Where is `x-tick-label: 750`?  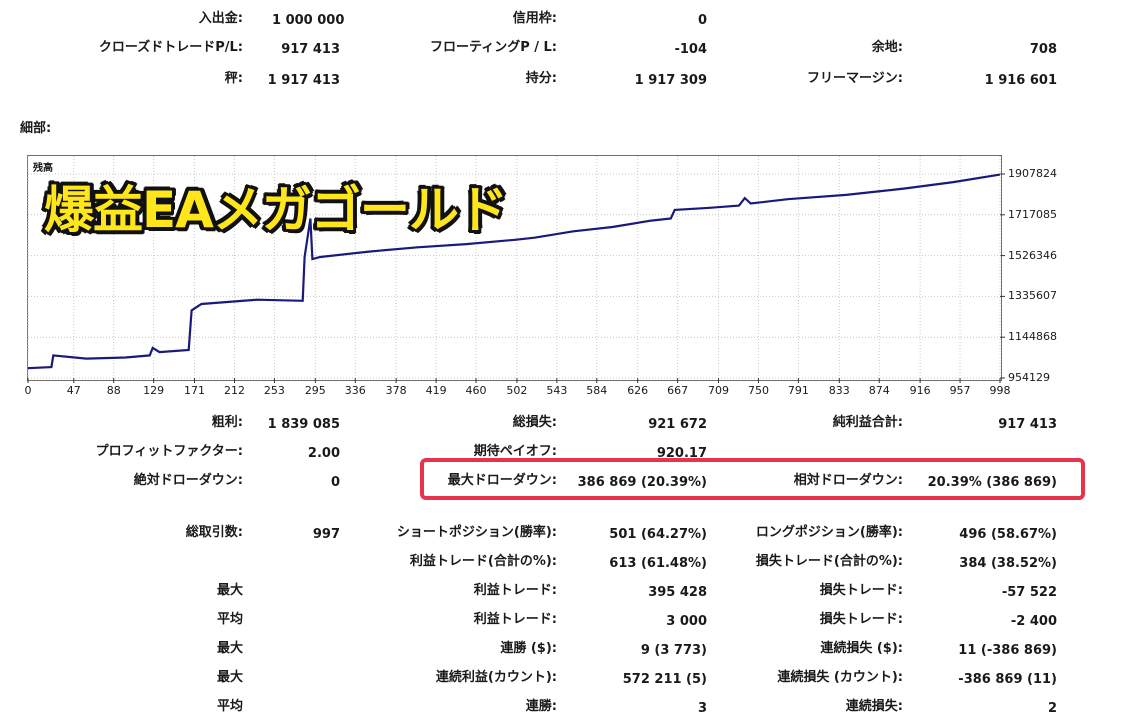 x-tick-label: 750 is located at coordinates (758, 390).